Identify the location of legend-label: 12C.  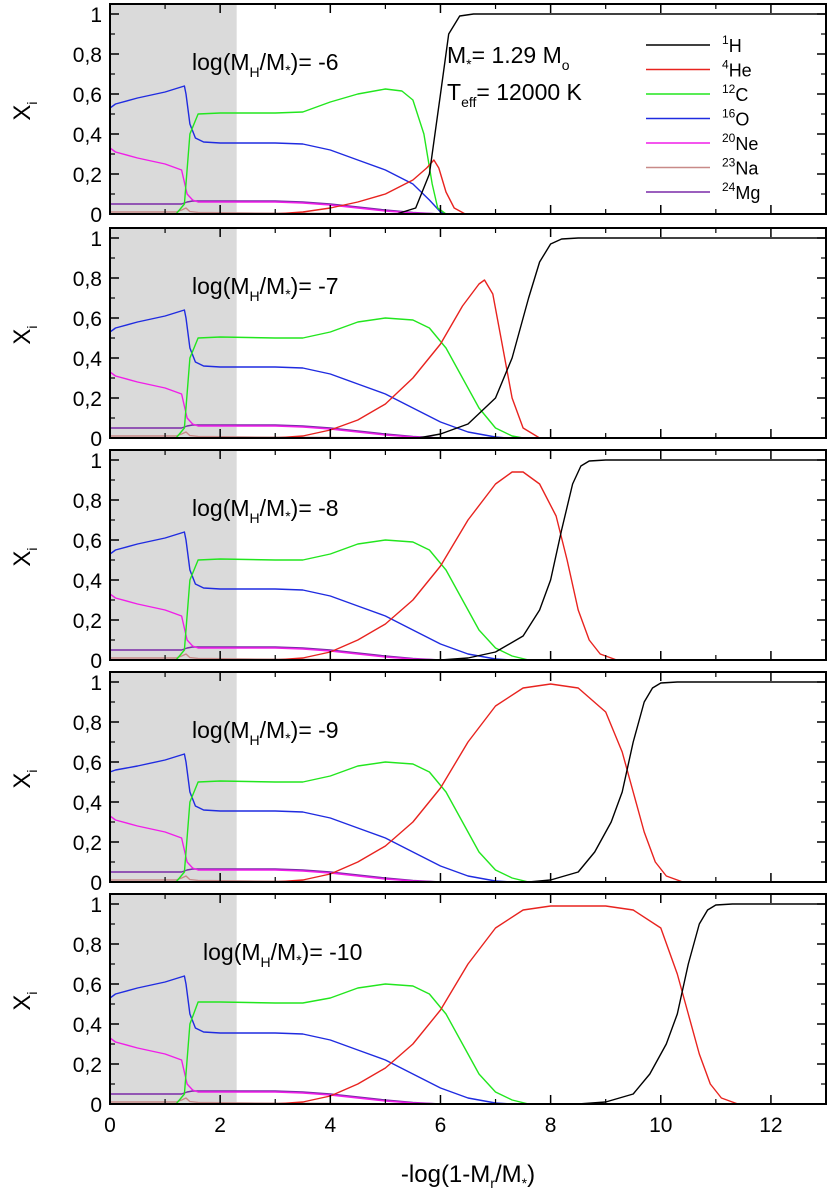
(735, 93).